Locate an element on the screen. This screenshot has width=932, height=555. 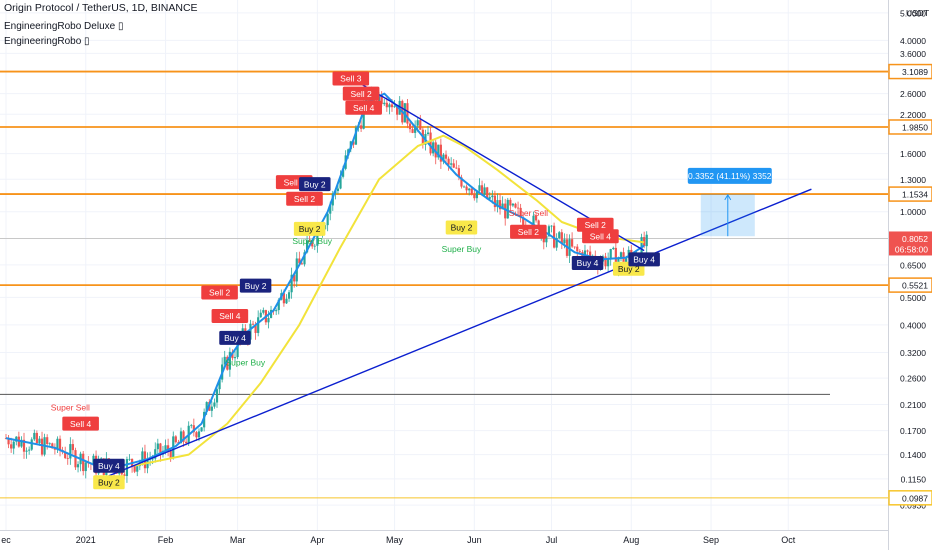
price-axis-bg is located at coordinates (910, 265).